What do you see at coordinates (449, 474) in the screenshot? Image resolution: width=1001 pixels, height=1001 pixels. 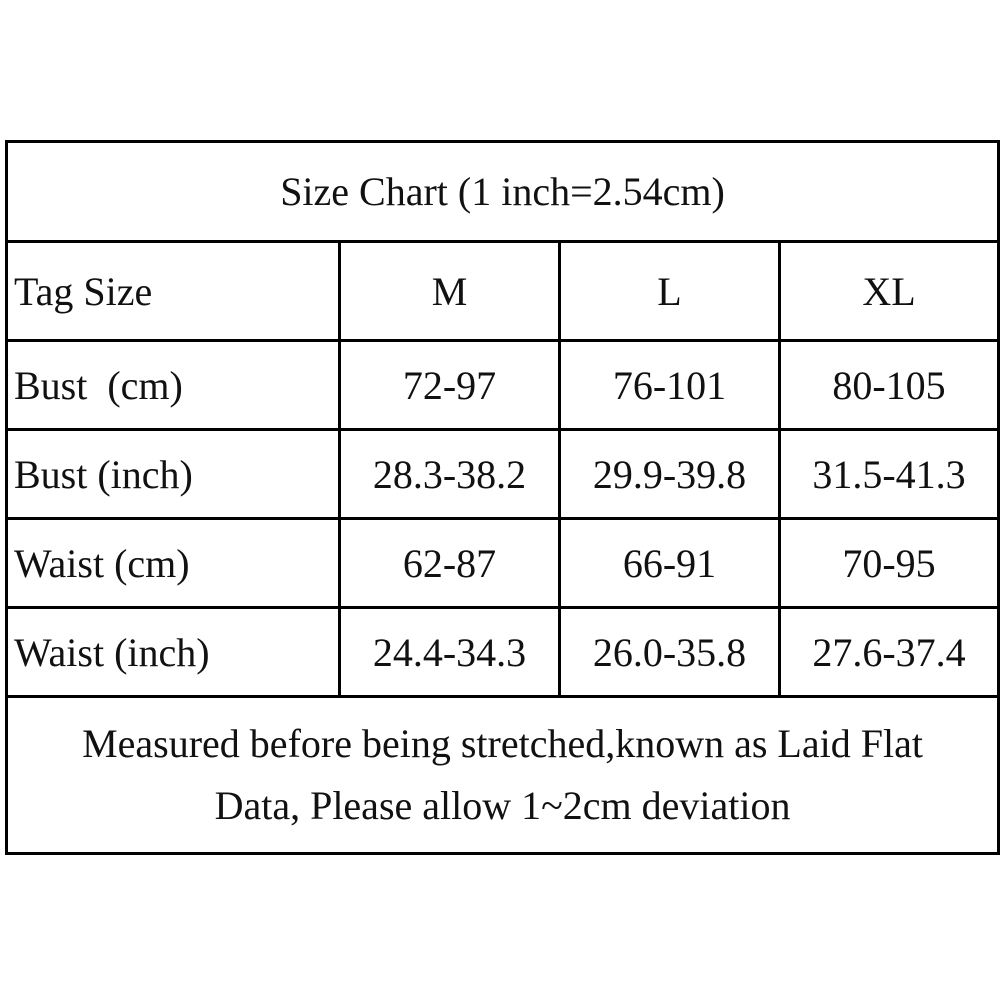 I see `size-cell: 28.3-38.2` at bounding box center [449, 474].